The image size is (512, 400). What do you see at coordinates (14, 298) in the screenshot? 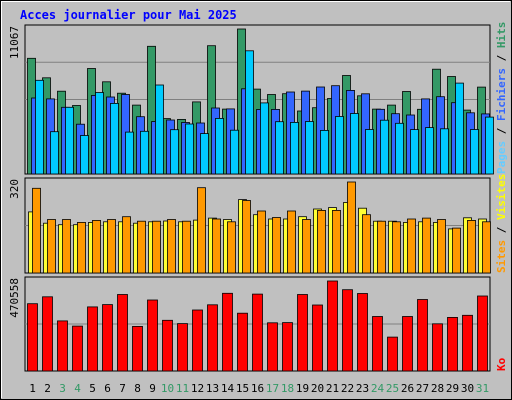
I see `panel-3-max-label: 470558` at bounding box center [14, 298].